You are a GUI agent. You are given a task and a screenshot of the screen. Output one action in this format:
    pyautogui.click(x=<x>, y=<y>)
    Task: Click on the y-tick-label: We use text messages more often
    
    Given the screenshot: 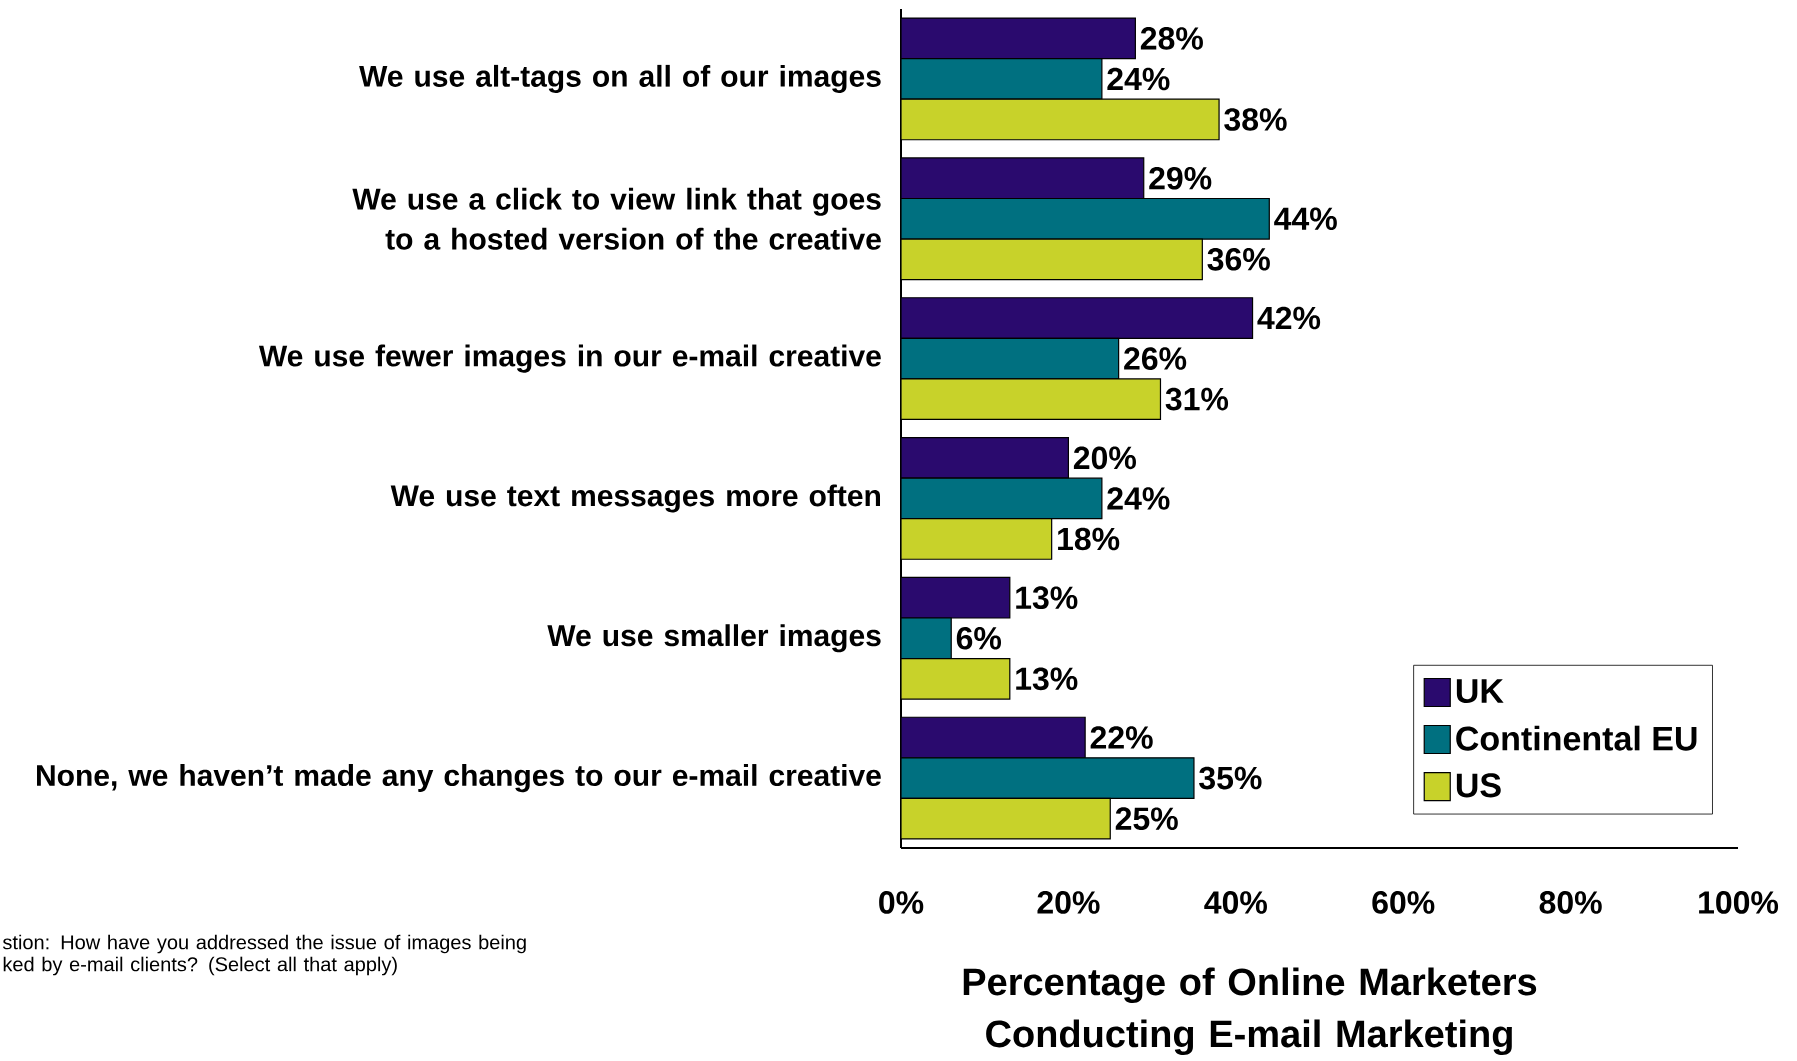 What is the action you would take?
    pyautogui.click(x=635, y=498)
    